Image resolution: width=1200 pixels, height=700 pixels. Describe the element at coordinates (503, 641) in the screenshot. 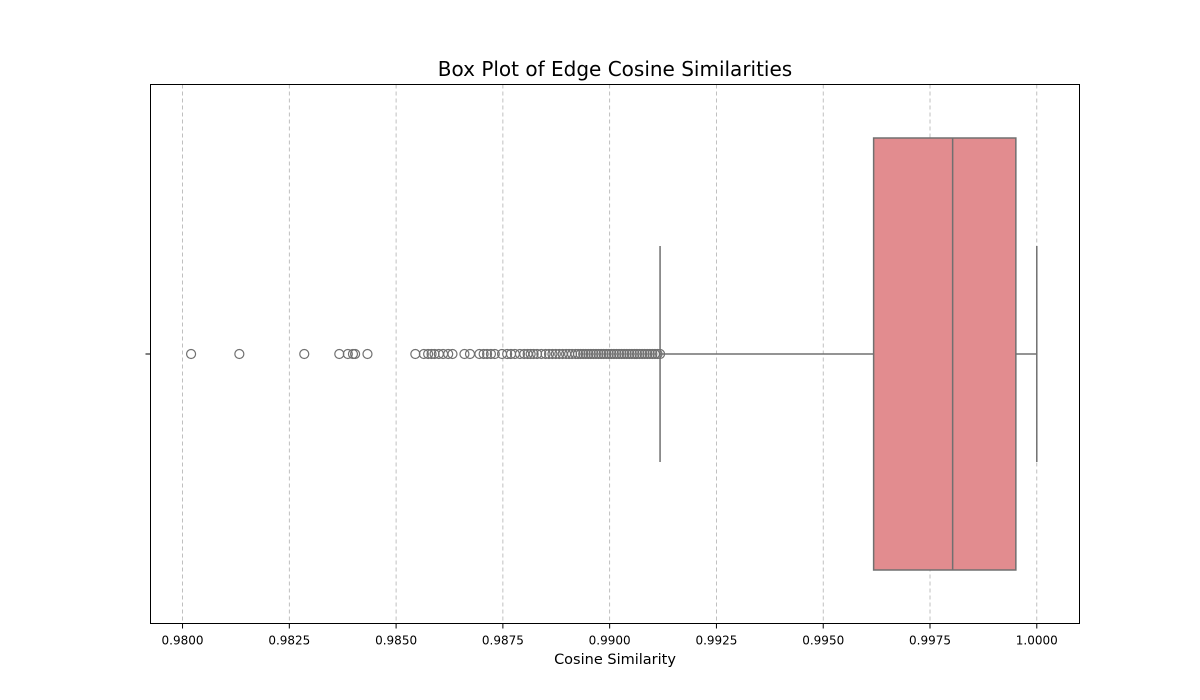

I see `x-tick-label: 0.9875` at that location.